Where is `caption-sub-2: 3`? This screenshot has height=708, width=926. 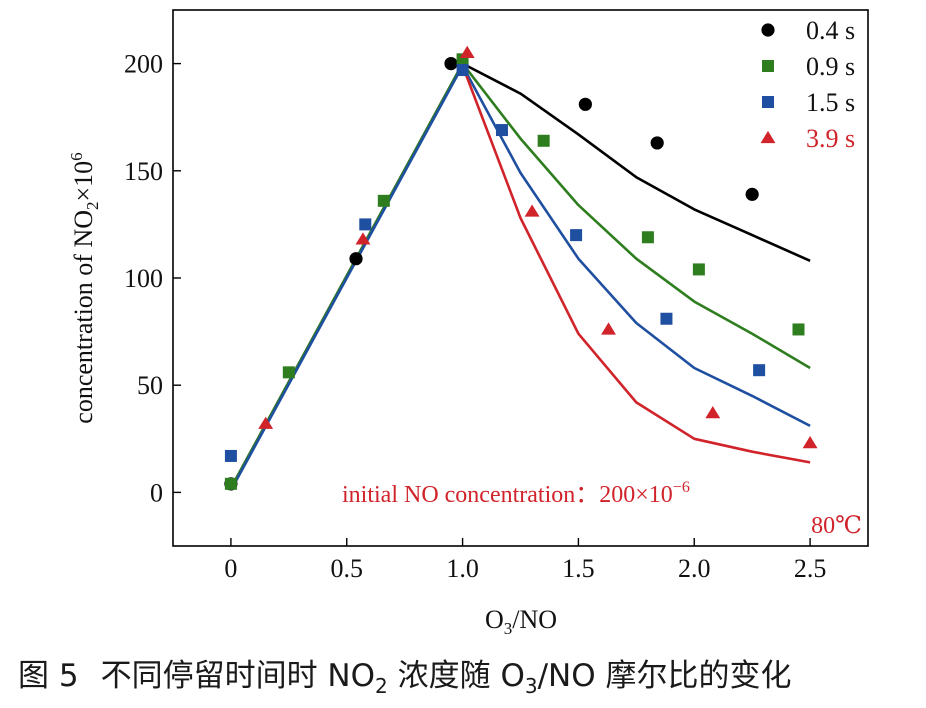
caption-sub-2: 3 is located at coordinates (531, 686).